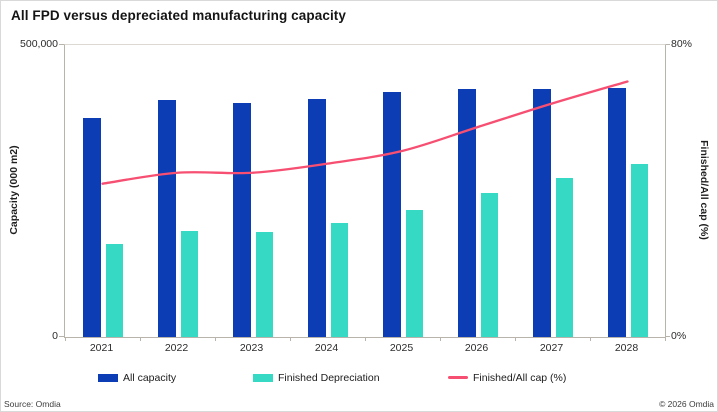 This screenshot has width=718, height=412. Describe the element at coordinates (176, 348) in the screenshot. I see `x-axis-tick-label: 2022` at that location.